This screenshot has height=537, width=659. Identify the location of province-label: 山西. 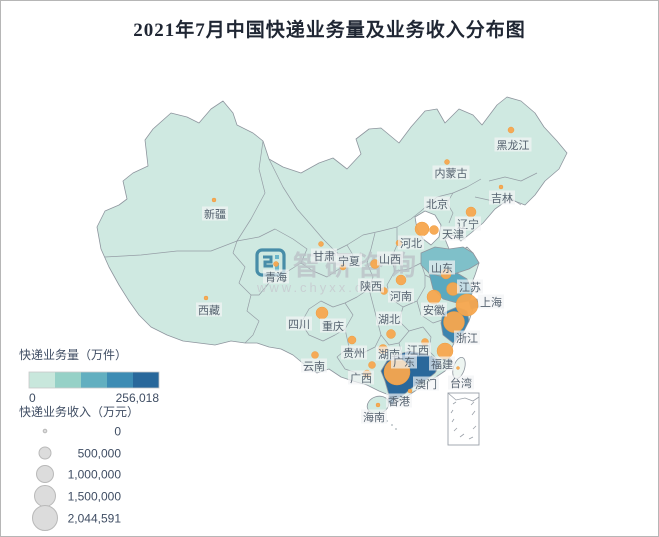
(390, 259).